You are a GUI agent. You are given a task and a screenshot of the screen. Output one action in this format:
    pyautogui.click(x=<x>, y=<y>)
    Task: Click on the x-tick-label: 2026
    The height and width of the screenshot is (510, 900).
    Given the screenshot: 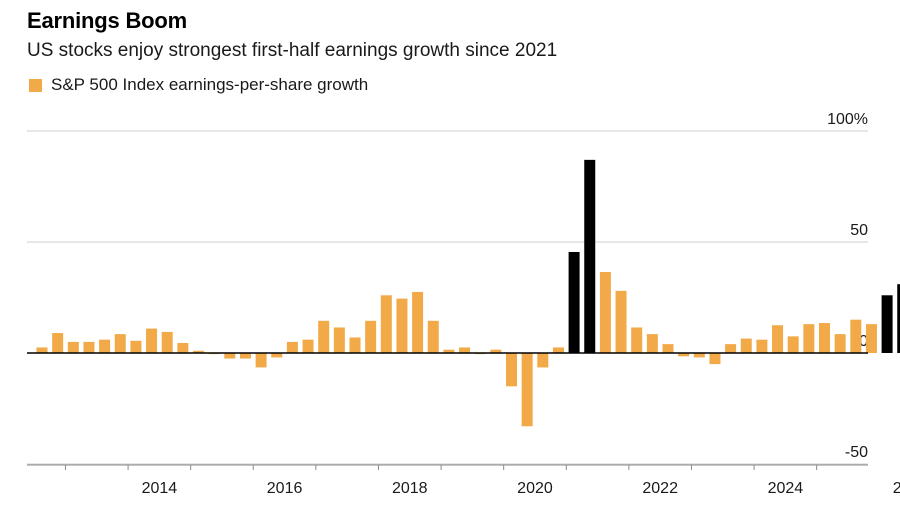 What is the action you would take?
    pyautogui.click(x=896, y=488)
    